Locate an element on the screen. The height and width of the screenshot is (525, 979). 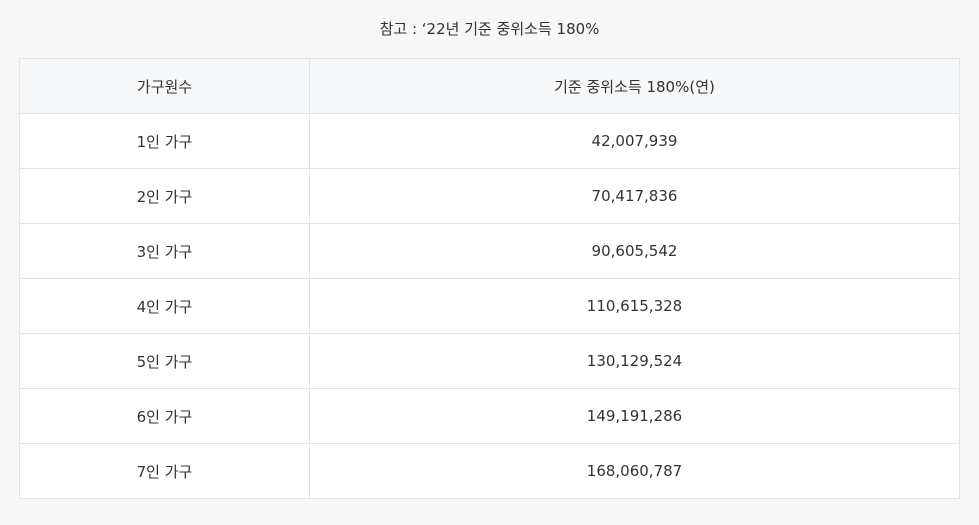
income-cell: 149,191,286 is located at coordinates (634, 416).